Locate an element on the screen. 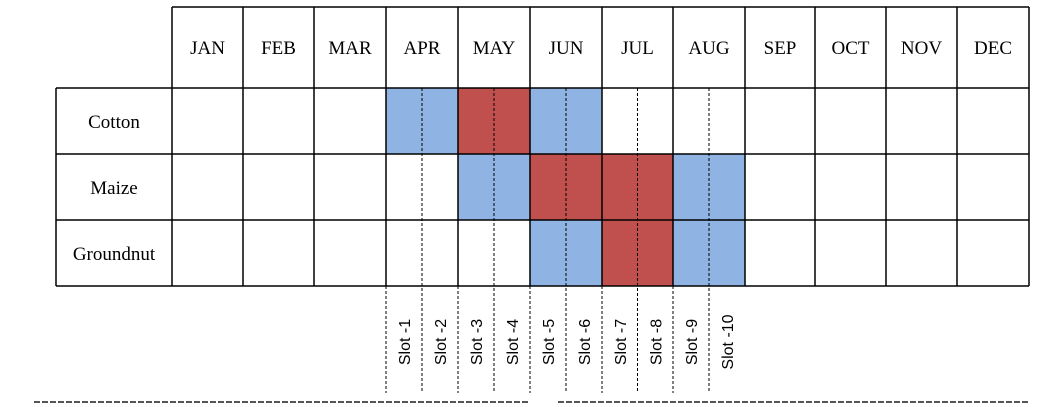  month-header: OCT is located at coordinates (851, 48).